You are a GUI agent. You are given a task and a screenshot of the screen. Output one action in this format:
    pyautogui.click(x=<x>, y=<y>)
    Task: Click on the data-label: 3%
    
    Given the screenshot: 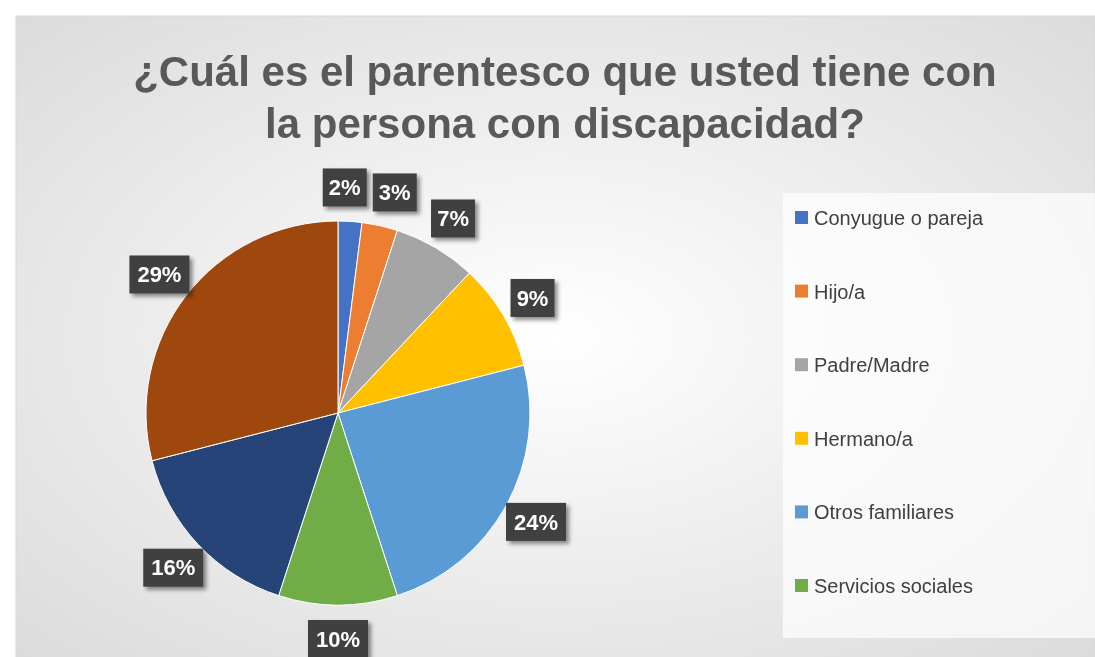 What is the action you would take?
    pyautogui.click(x=394, y=193)
    